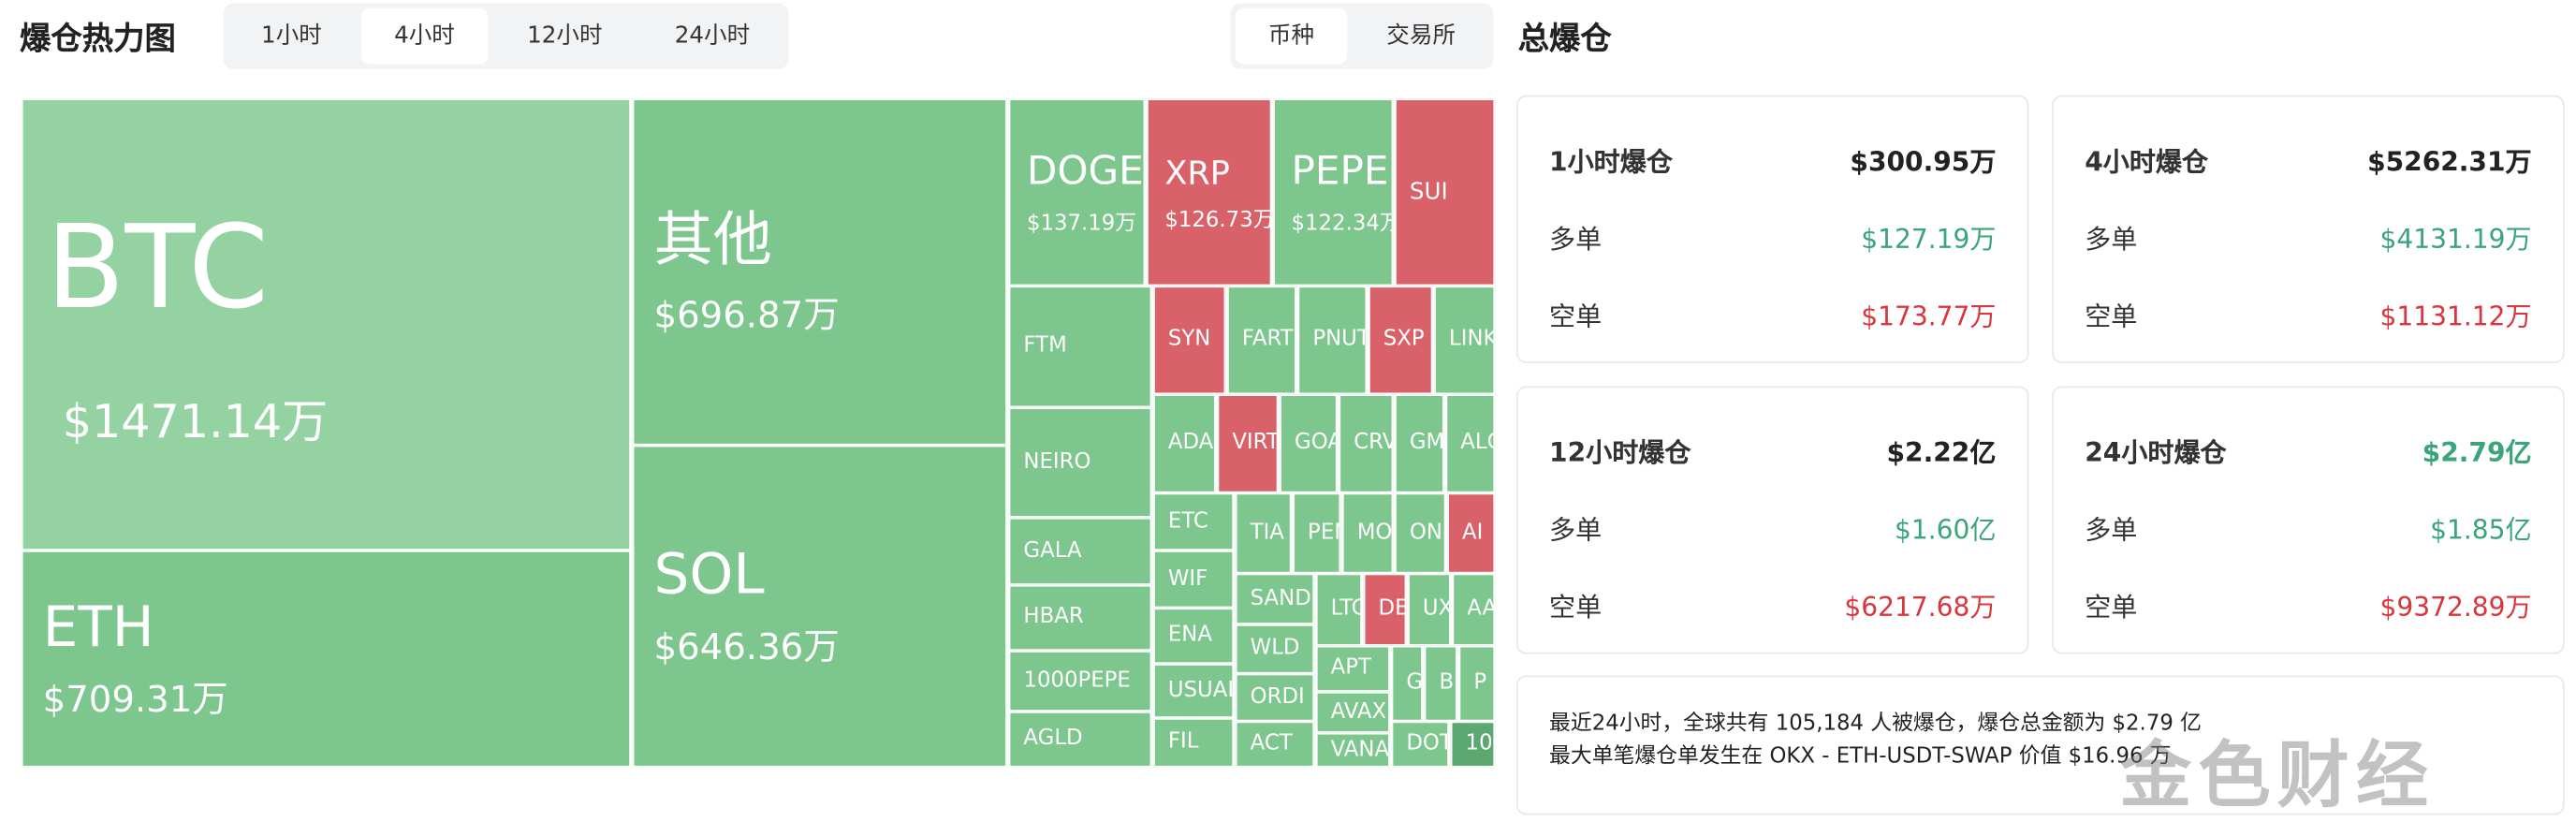  Describe the element at coordinates (1875, 724) in the screenshot. I see `note-line: 最近24小时，全球共有 105,184 人被爆仓，爆仓总金额为 $2.79 亿` at that location.